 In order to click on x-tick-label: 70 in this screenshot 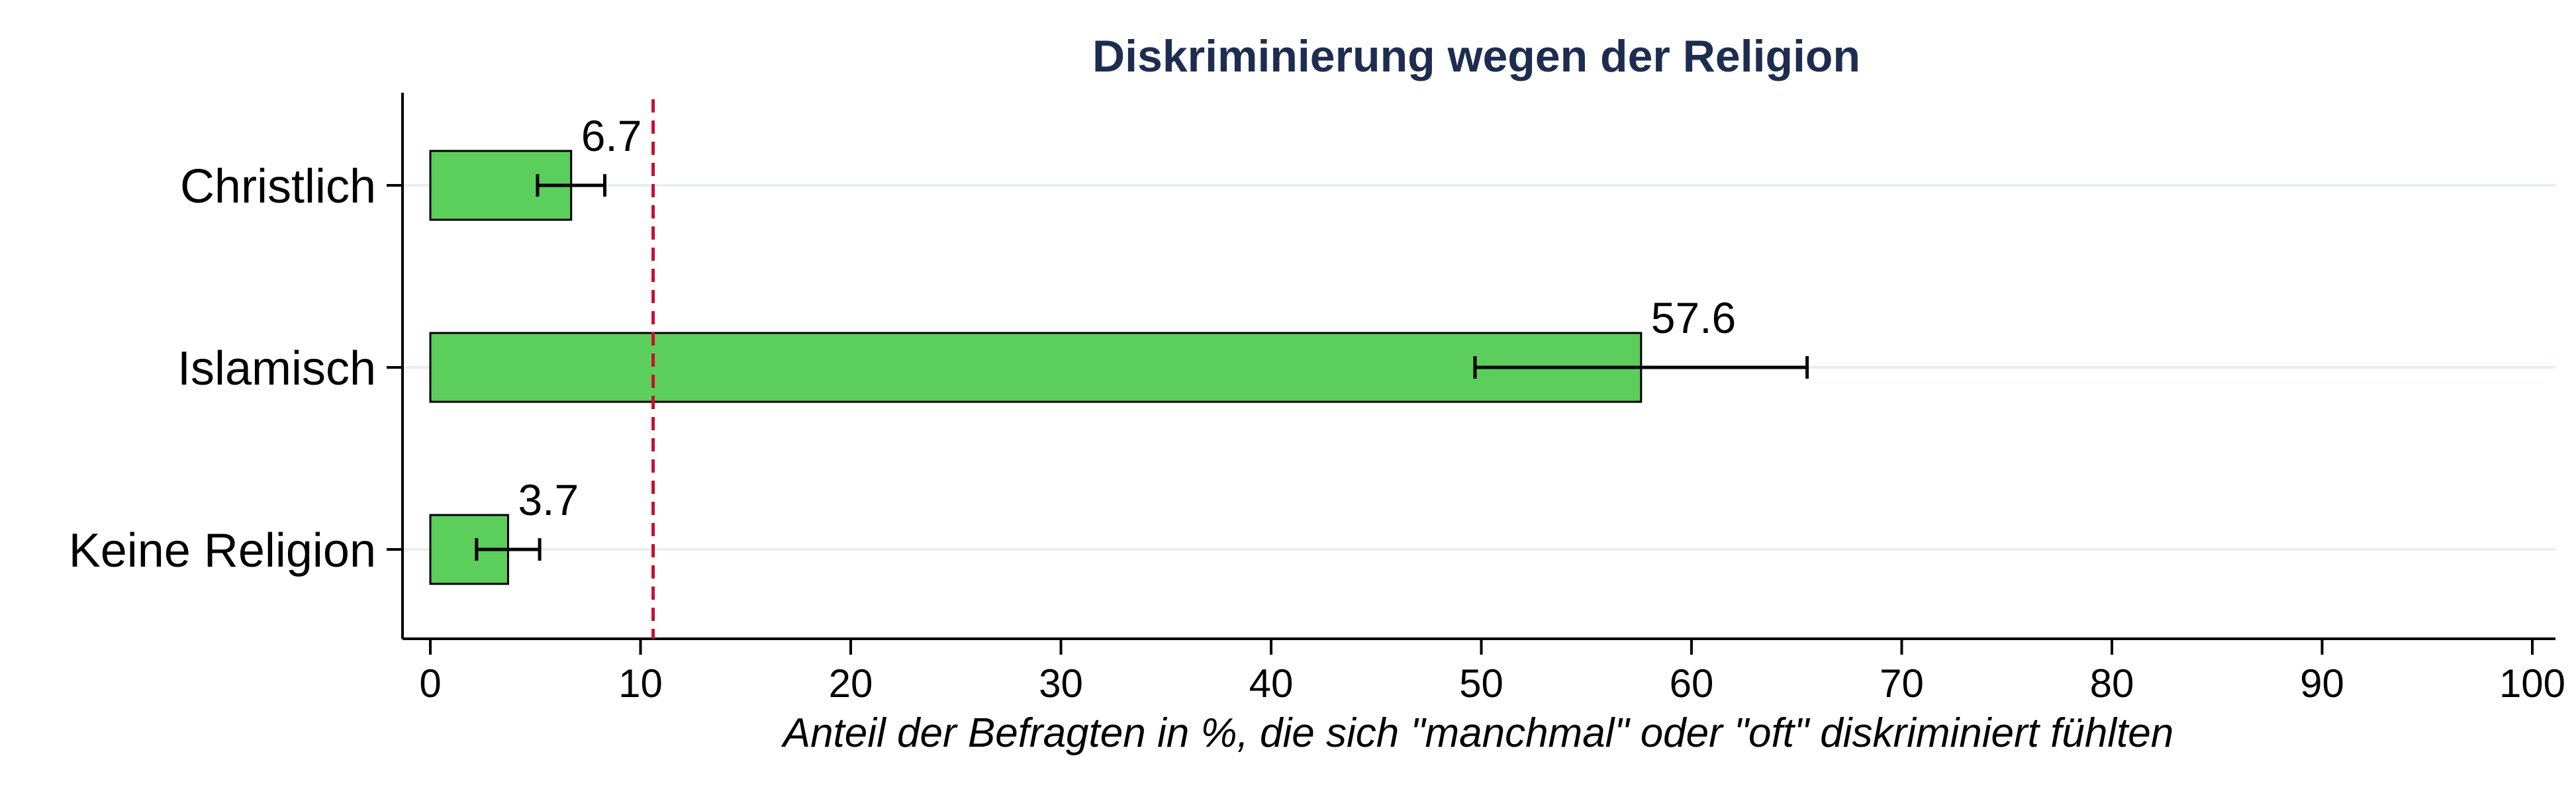, I will do `click(1902, 683)`.